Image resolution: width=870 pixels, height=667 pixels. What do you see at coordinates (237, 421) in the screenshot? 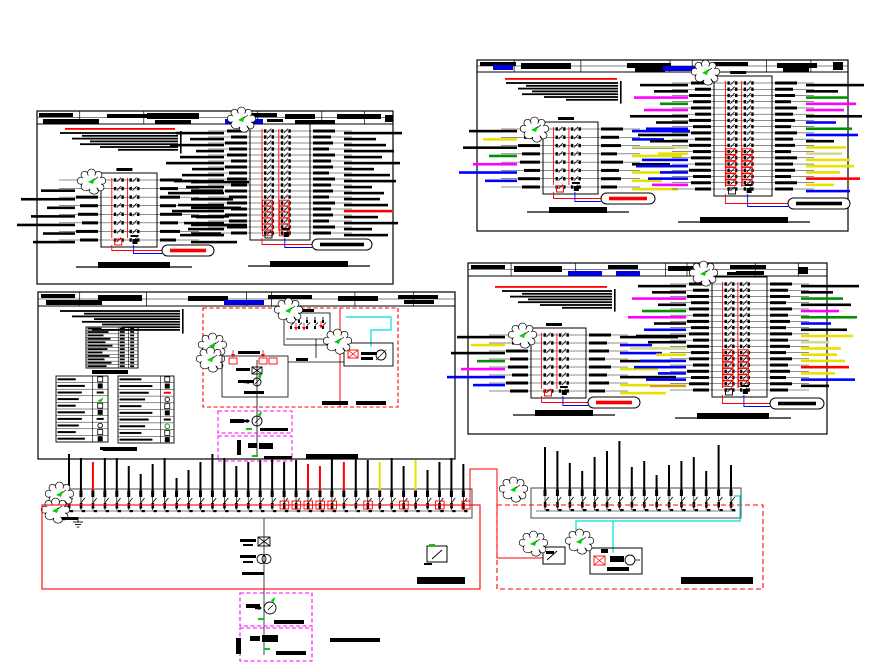
I see `mr1-arrow` at bounding box center [237, 421].